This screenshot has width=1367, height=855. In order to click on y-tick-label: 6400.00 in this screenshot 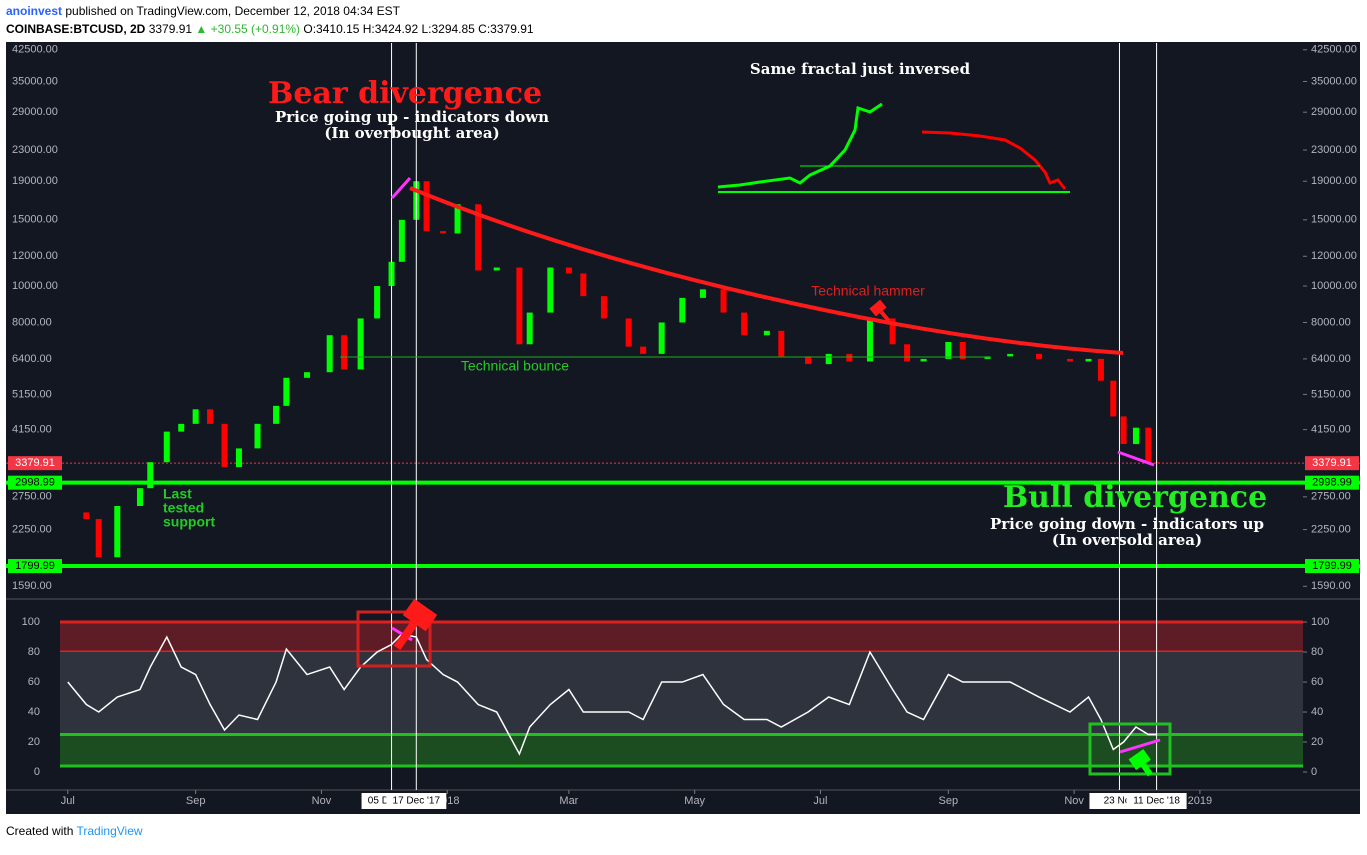, I will do `click(32, 359)`.